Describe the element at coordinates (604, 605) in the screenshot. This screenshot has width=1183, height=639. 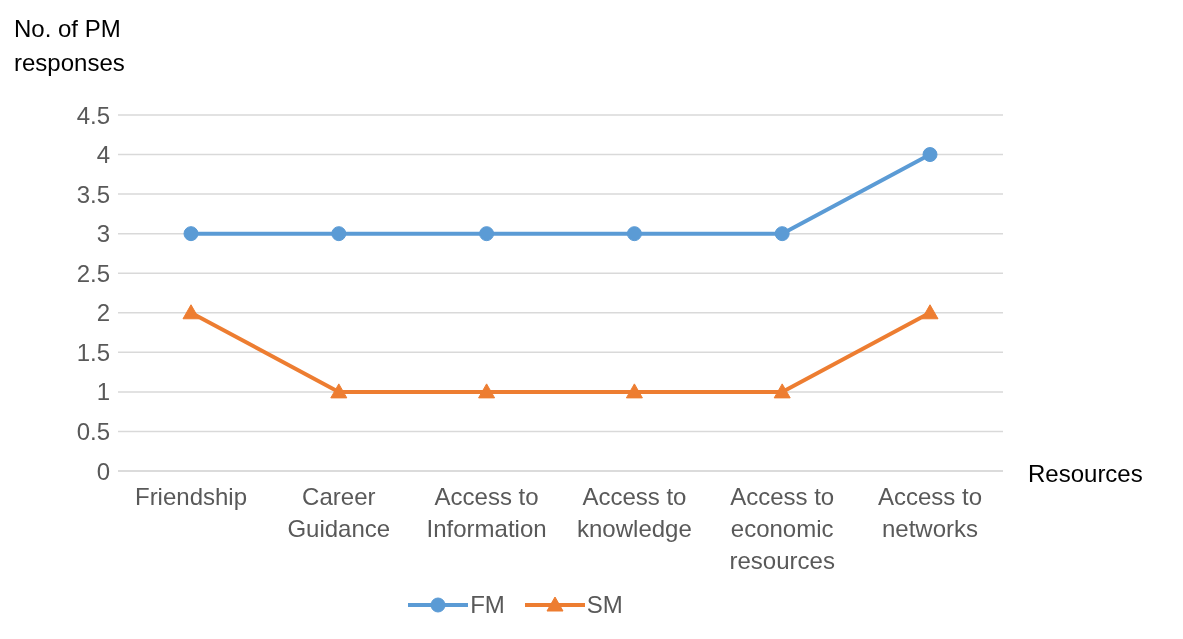
I see `legend-label: SM` at that location.